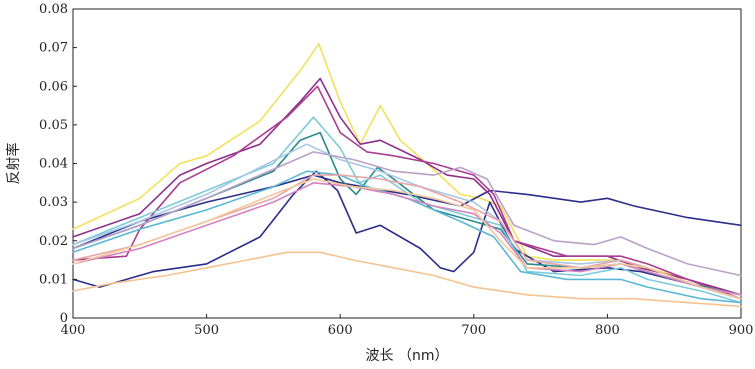 The width and height of the screenshot is (755, 369). What do you see at coordinates (64, 318) in the screenshot?
I see `y-tick-label: 0` at bounding box center [64, 318].